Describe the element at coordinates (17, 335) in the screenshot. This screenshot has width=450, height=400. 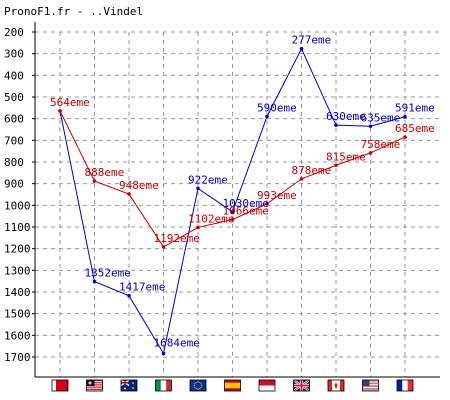
I see `y-tick-label: 1600` at that location.